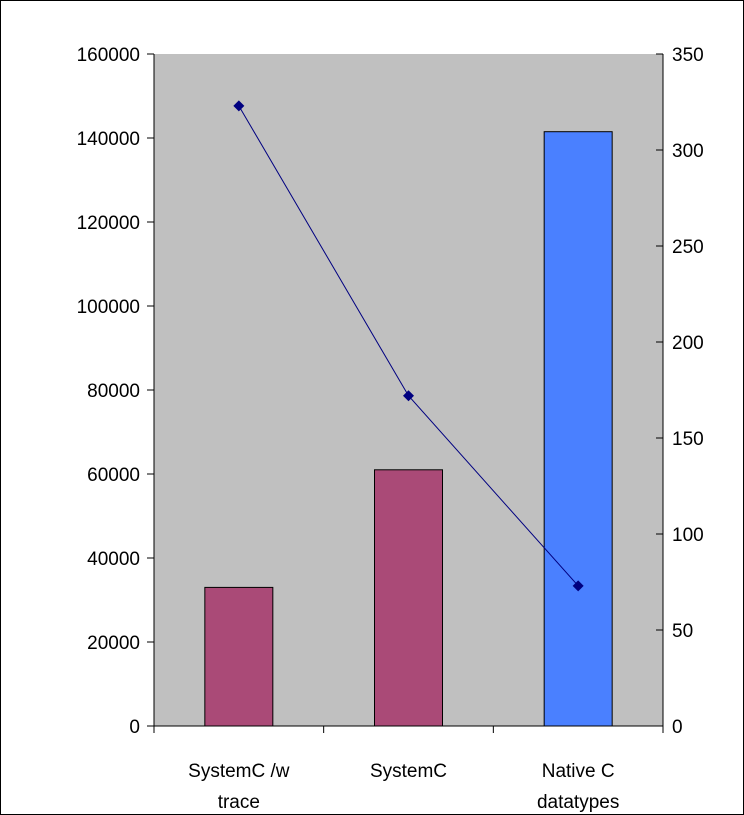  I want to click on x-category-label: datatypes, so click(578, 802).